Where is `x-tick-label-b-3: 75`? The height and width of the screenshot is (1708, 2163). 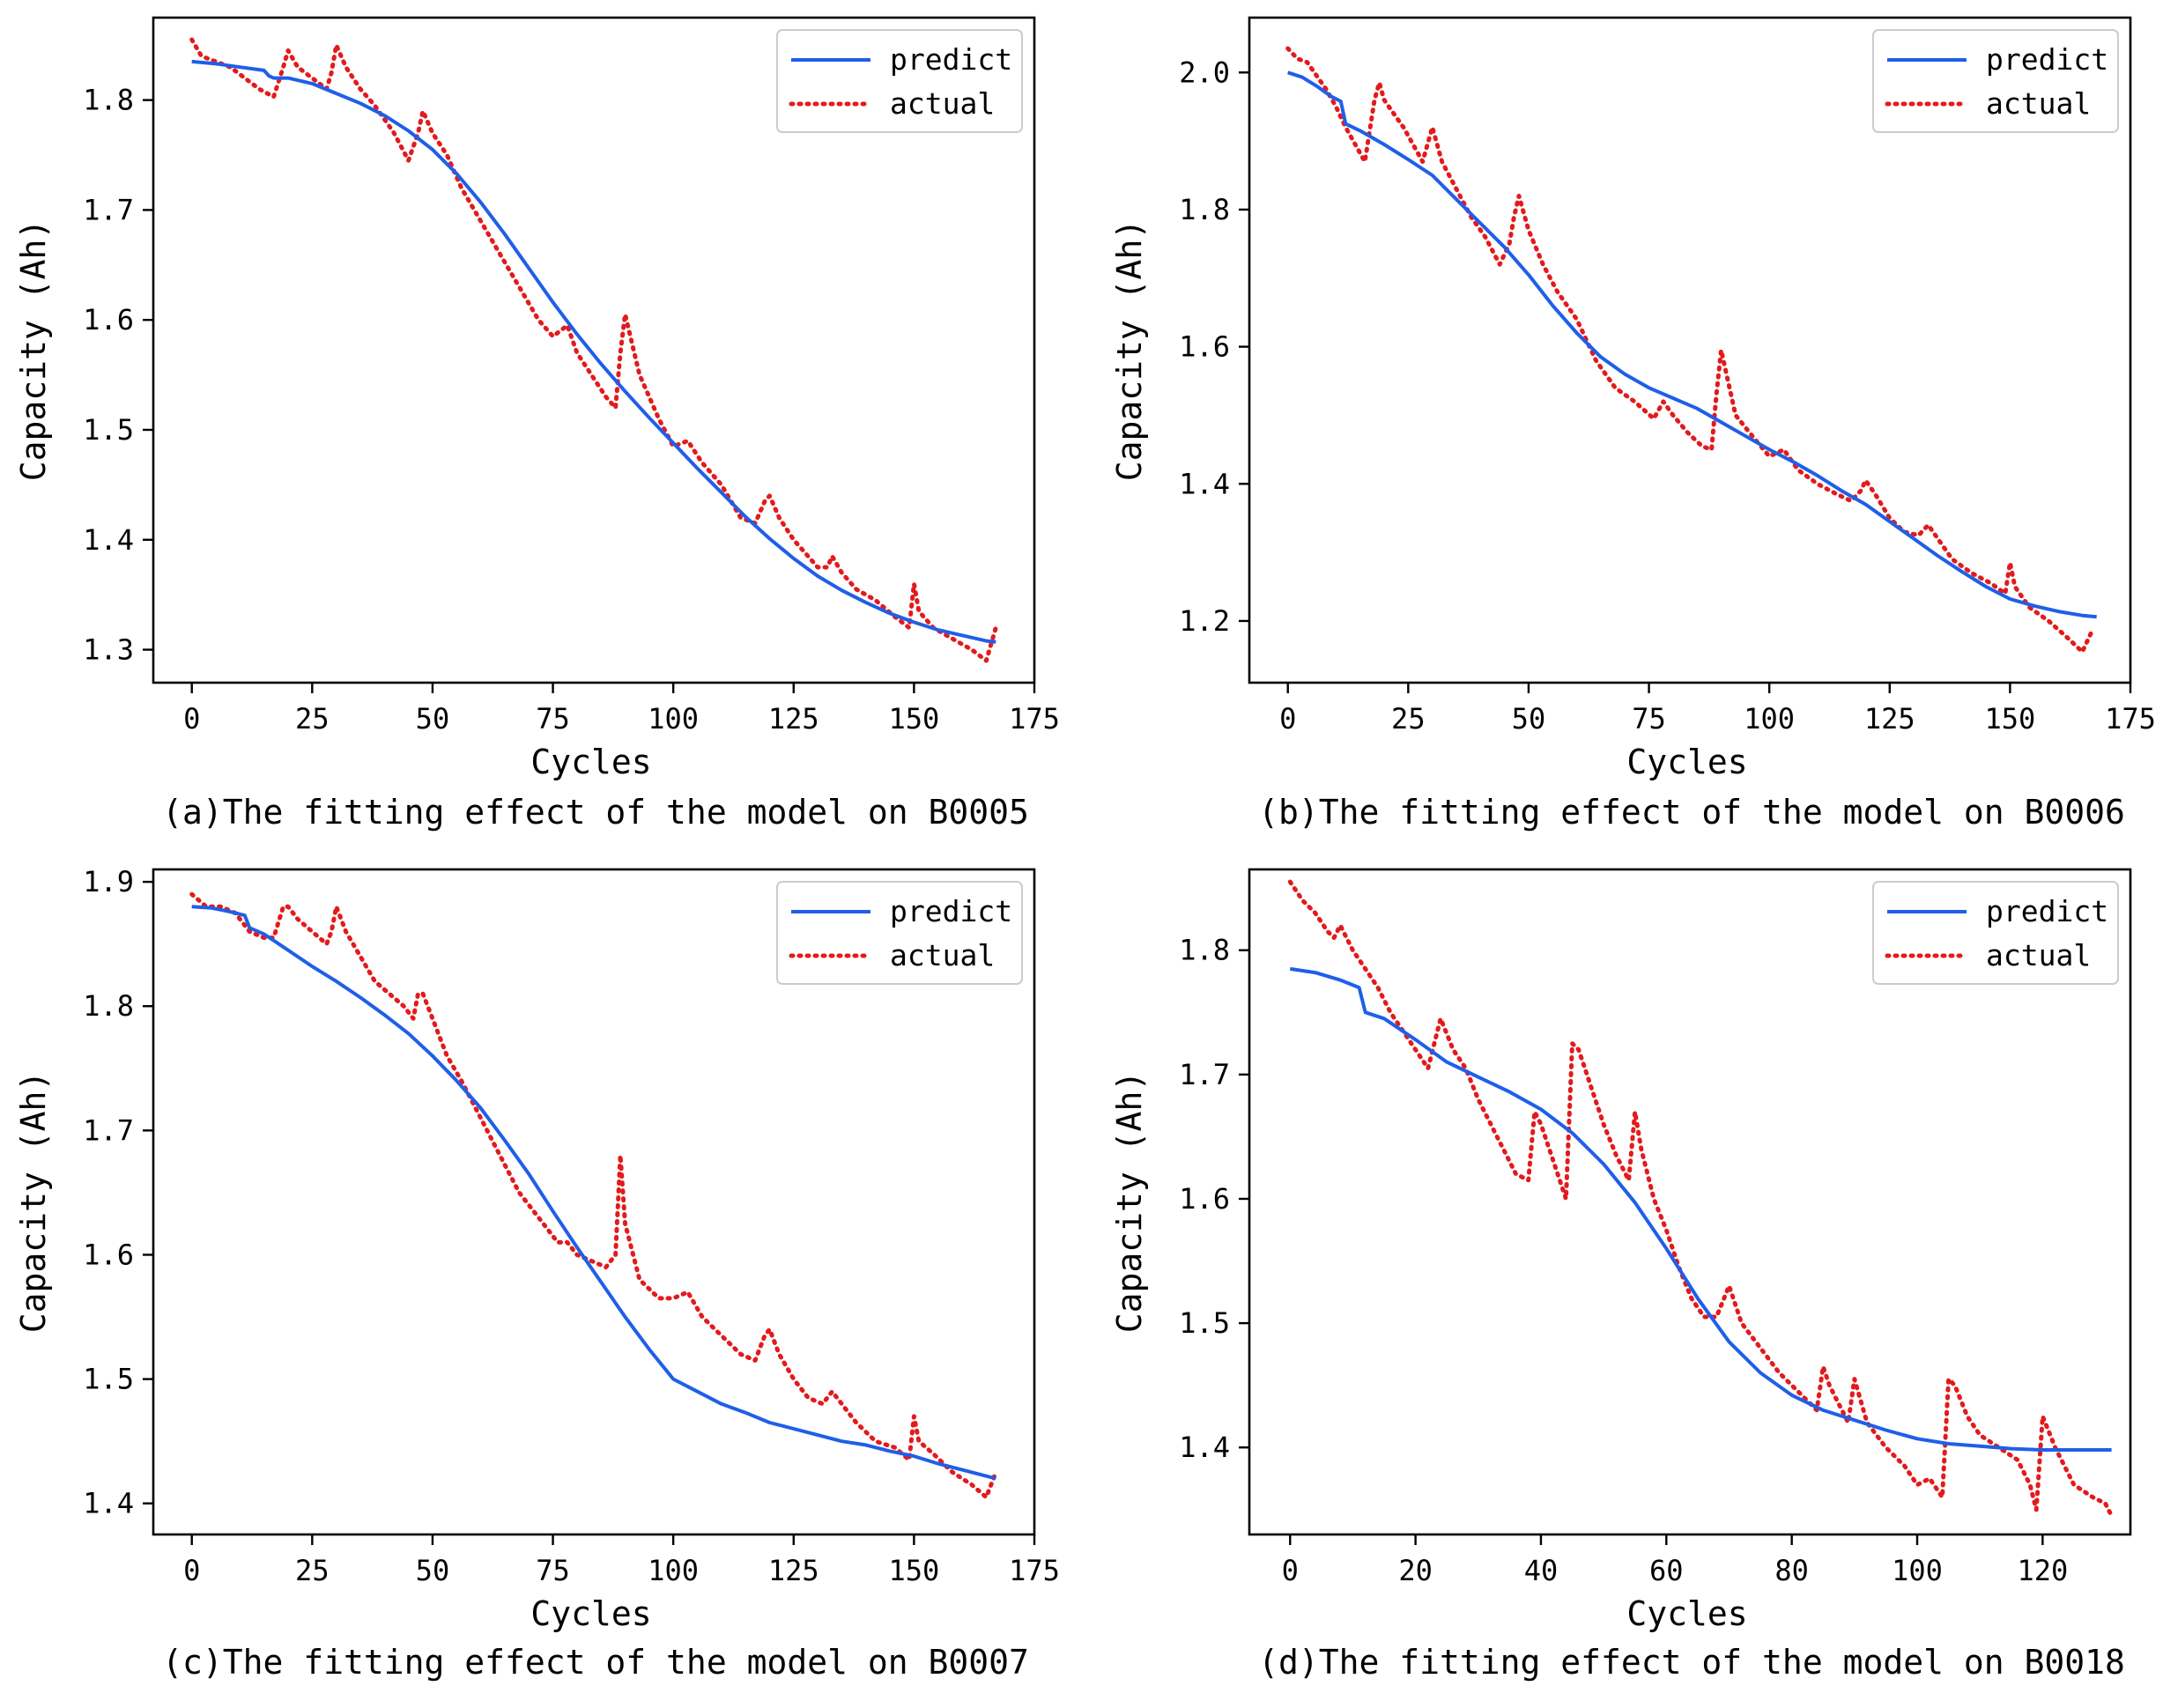 x-tick-label-b-3: 75 is located at coordinates (1649, 719).